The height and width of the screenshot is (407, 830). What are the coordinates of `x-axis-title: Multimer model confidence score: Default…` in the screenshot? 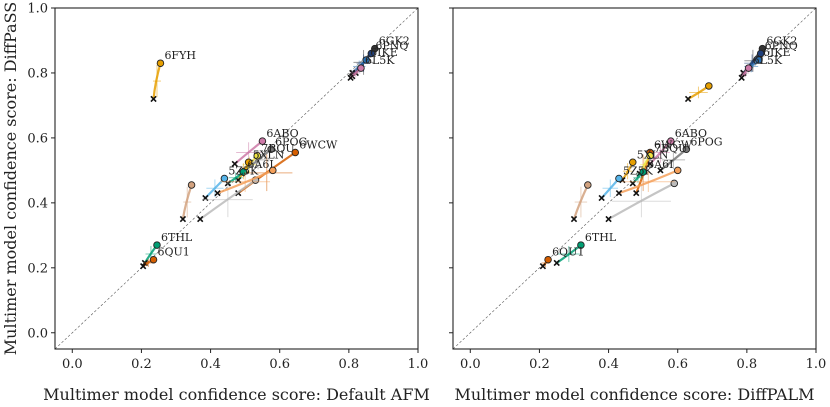 It's located at (236, 394).